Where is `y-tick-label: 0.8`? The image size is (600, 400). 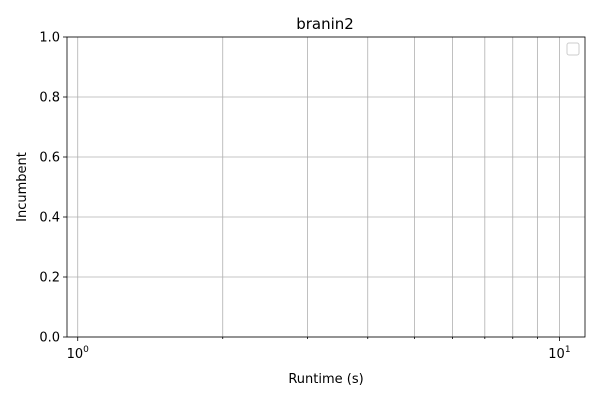
y-tick-label: 0.8 is located at coordinates (49, 98).